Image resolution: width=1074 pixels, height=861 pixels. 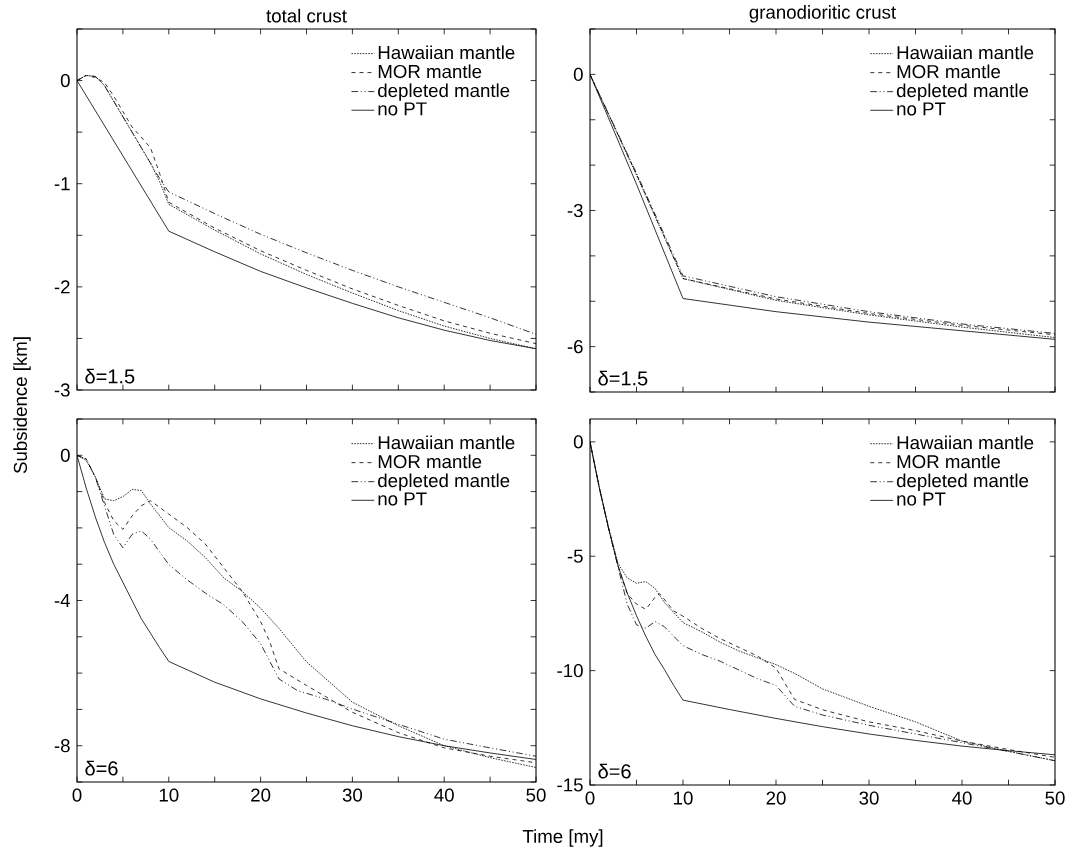 What do you see at coordinates (62, 600) in the screenshot?
I see `y-tick-label: -4` at bounding box center [62, 600].